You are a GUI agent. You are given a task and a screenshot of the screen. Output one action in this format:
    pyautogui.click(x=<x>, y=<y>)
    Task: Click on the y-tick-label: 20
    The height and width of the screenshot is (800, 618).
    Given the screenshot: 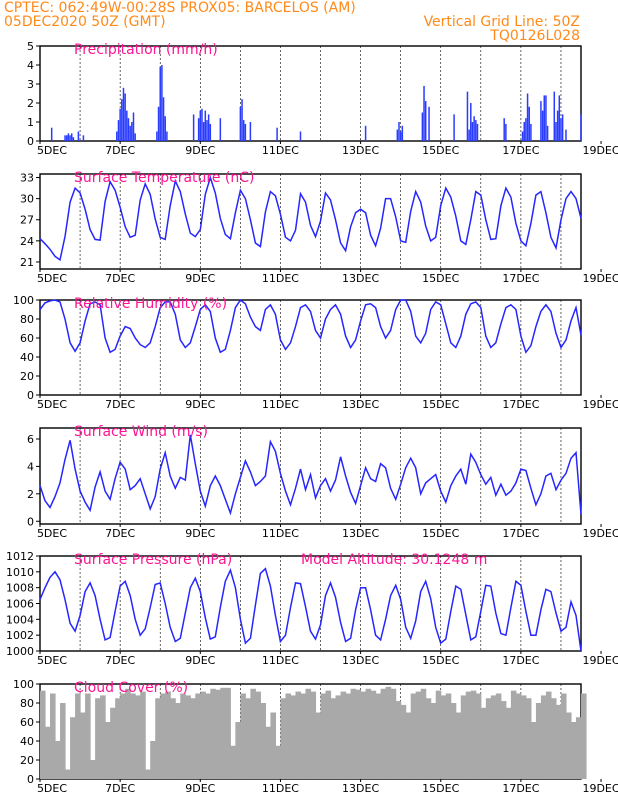 What is the action you would take?
    pyautogui.click(x=27, y=376)
    